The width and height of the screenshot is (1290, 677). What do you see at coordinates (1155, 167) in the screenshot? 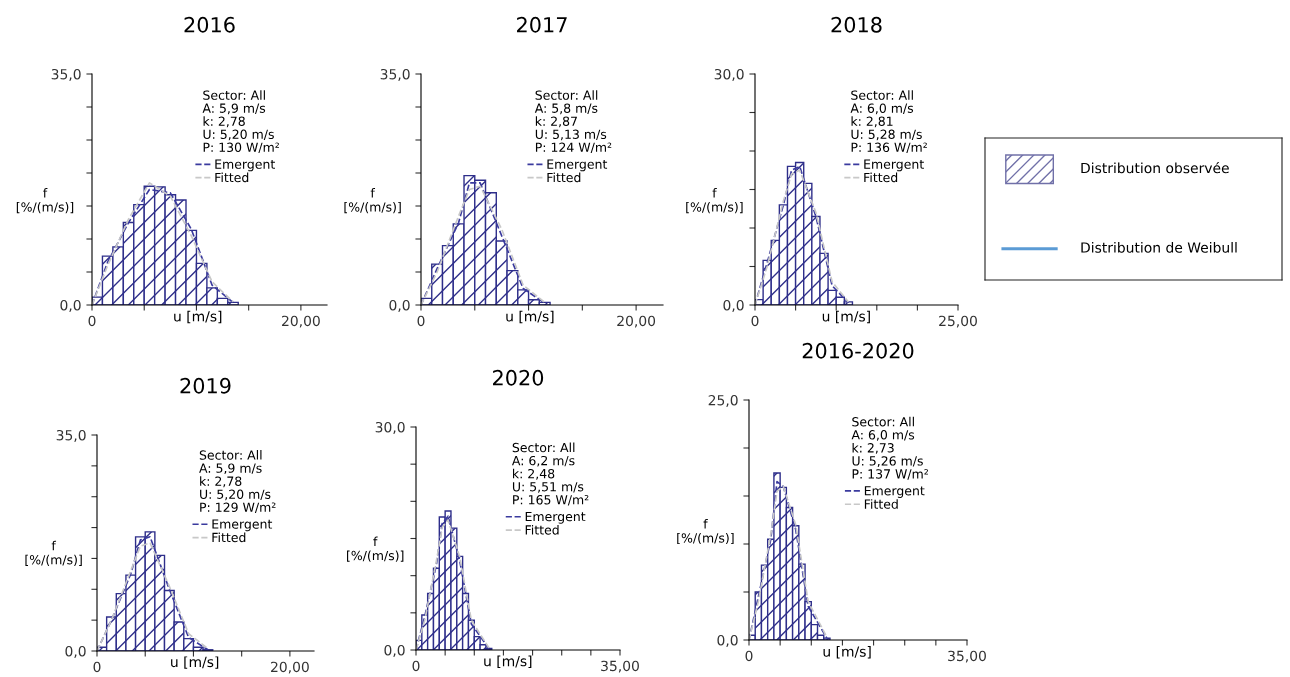
I see `legend-label: Distribution observée` at bounding box center [1155, 167].